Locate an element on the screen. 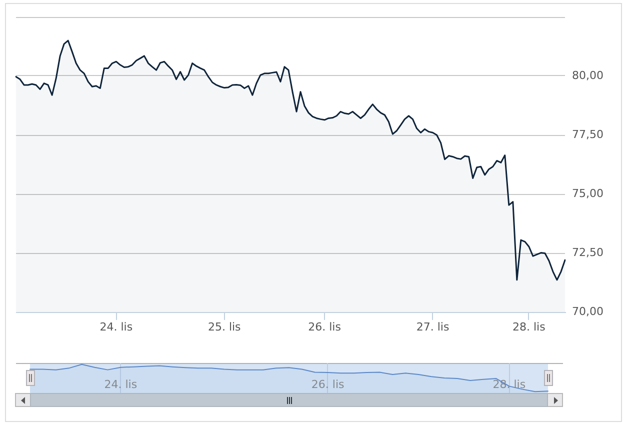 The image size is (629, 428). x-tick-label: 25. lis is located at coordinates (225, 327).